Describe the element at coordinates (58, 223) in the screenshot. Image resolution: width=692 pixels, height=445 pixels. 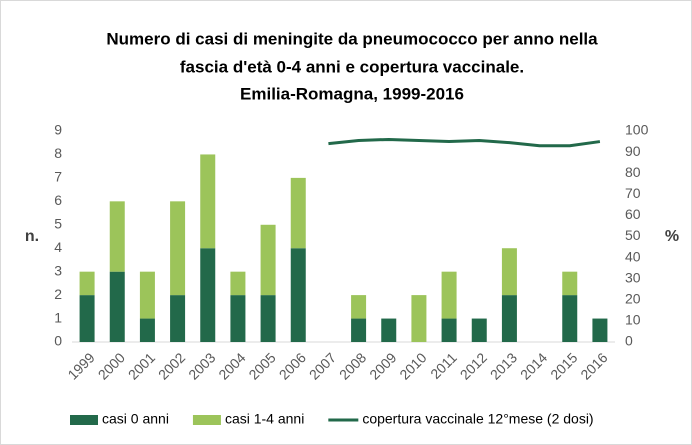
I see `y-tick-label: 5` at that location.